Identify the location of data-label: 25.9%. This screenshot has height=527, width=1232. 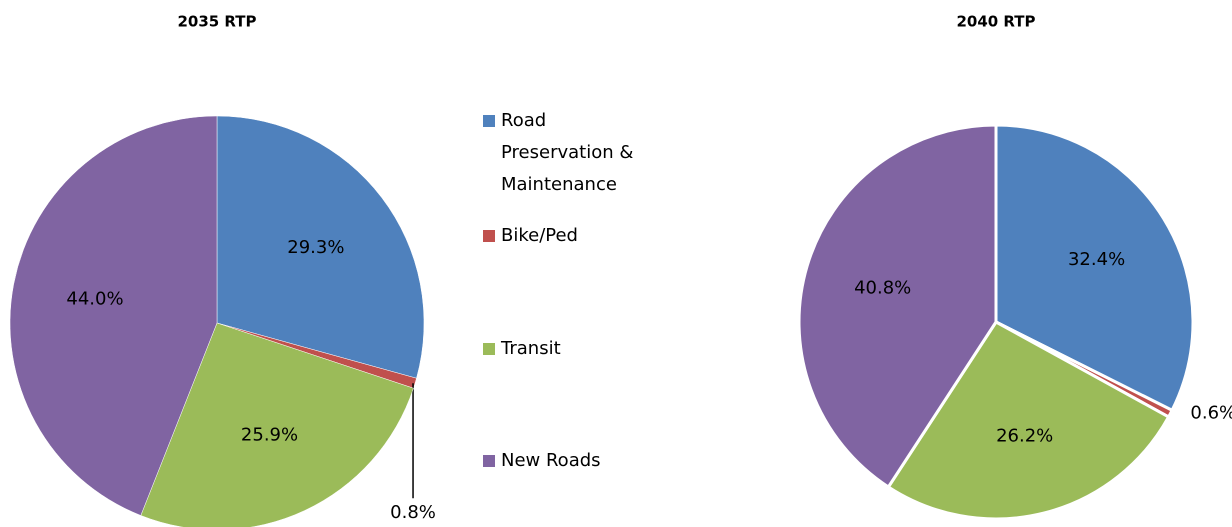
(269, 435).